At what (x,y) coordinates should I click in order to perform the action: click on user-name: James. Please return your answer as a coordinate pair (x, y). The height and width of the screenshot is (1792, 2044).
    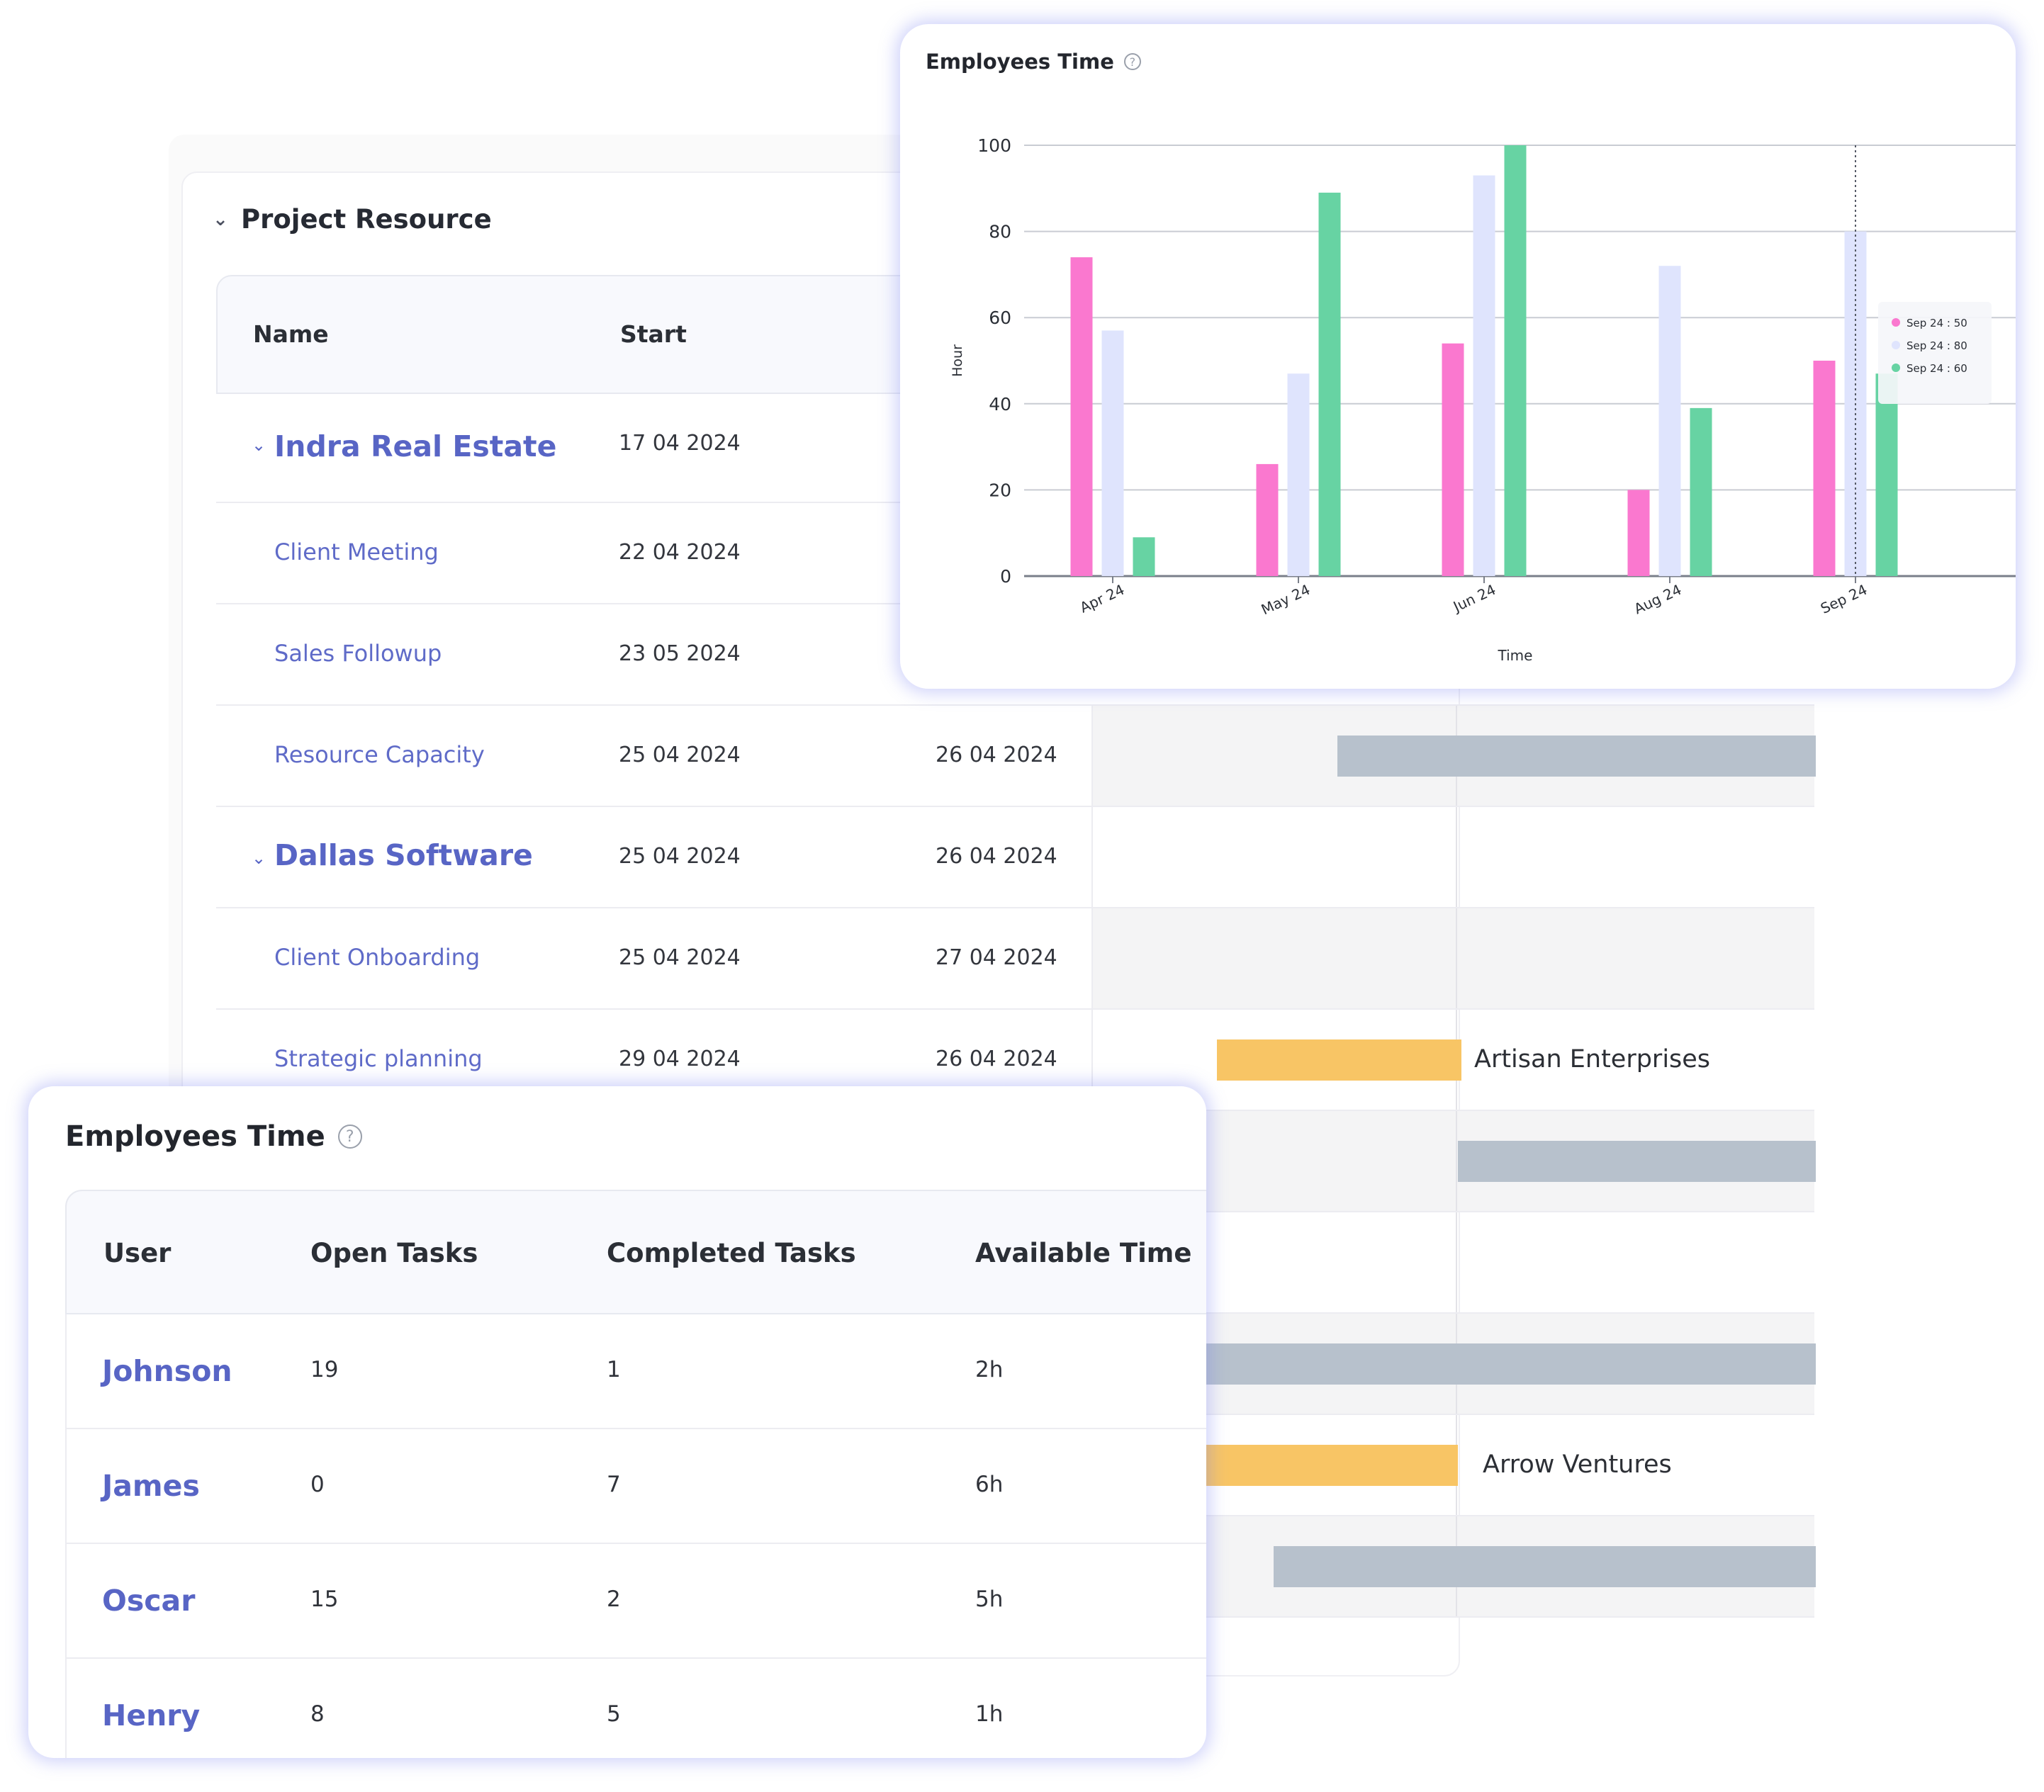
    Looking at the image, I should click on (151, 1486).